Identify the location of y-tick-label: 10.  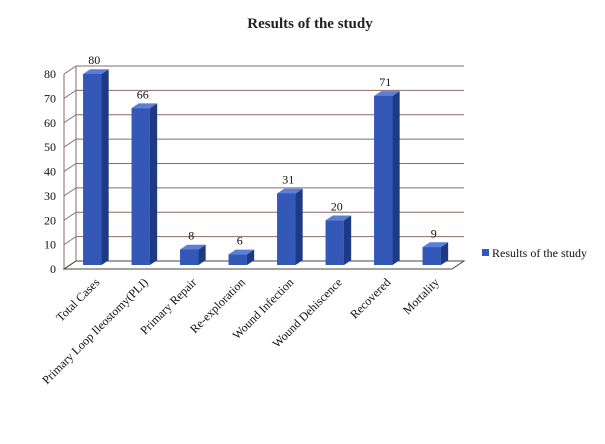
(50, 245).